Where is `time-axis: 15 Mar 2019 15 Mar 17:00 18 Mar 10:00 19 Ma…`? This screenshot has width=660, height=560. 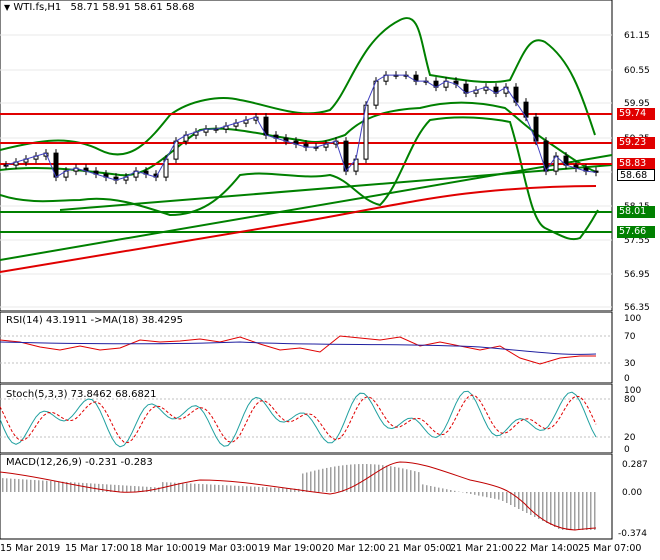
time-axis: 15 Mar 2019 15 Mar 17:00 18 Mar 10:00 19 Ma… is located at coordinates (330, 550).